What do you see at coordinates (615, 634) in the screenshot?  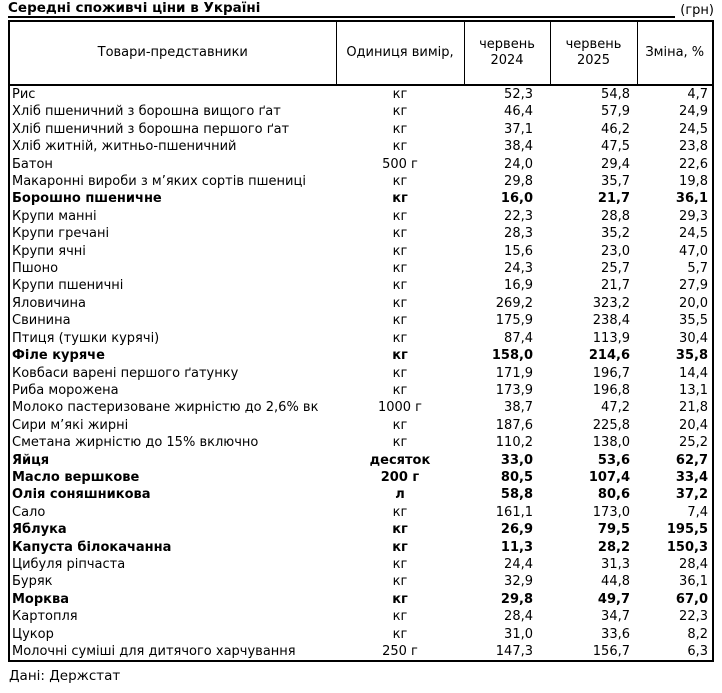 I see `cell-price-2025: 33,6` at bounding box center [615, 634].